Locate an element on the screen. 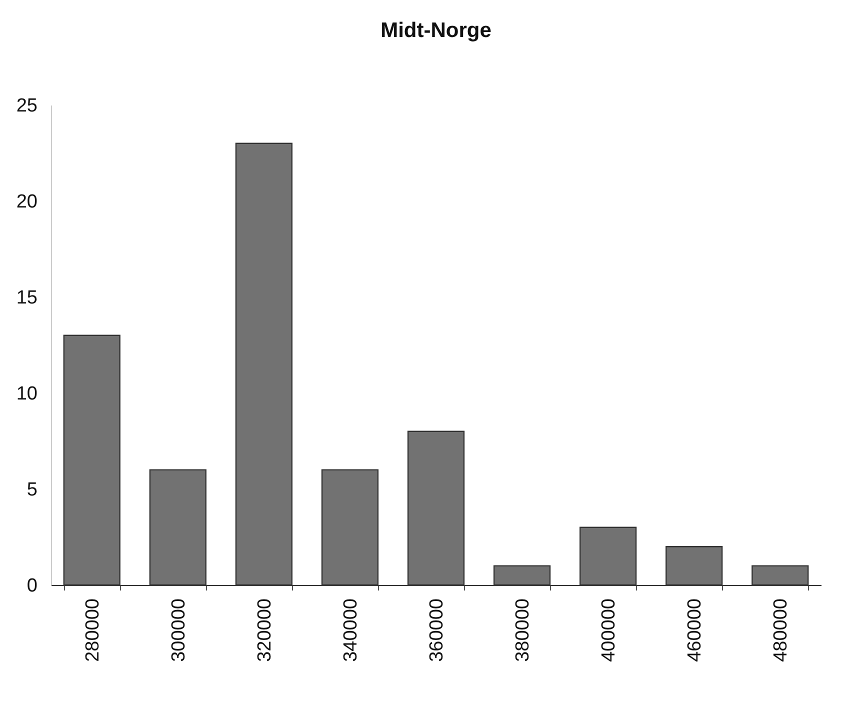 The image size is (844, 718). x-tick-label: 300000 is located at coordinates (179, 630).